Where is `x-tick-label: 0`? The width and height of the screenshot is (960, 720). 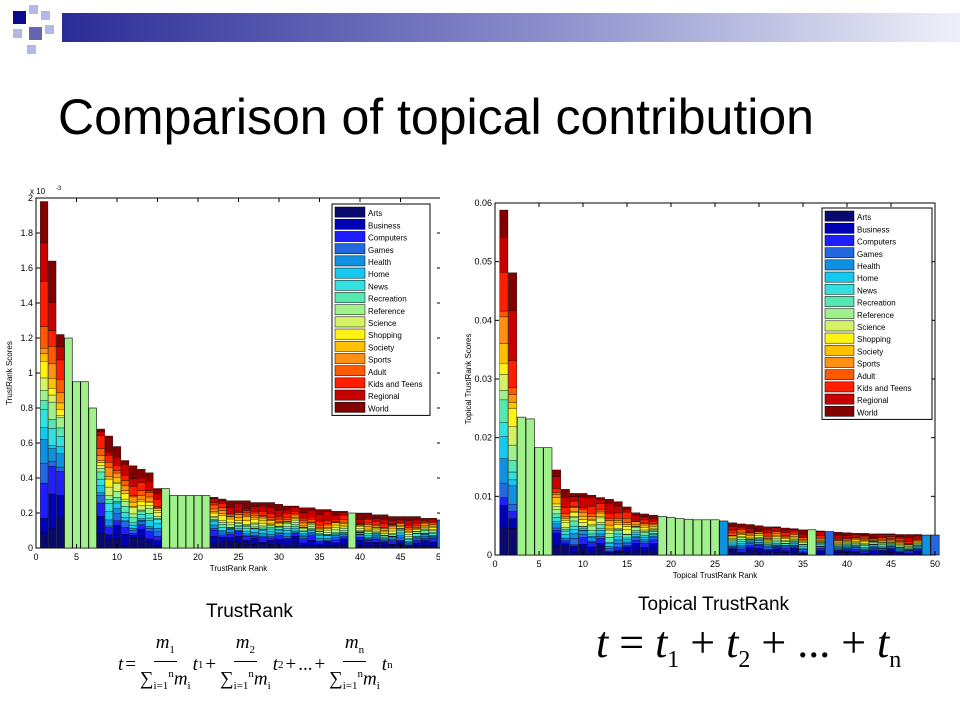 x-tick-label: 0 is located at coordinates (35, 557).